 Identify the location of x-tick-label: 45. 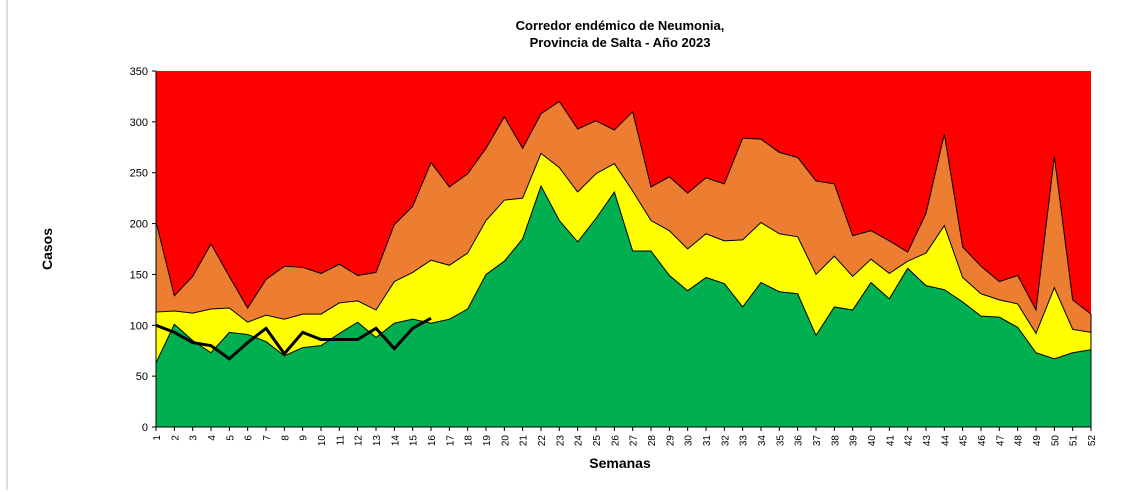
(964, 441).